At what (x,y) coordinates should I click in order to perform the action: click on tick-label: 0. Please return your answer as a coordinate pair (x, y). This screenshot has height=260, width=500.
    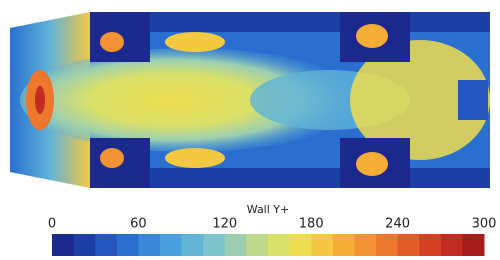
    Looking at the image, I should click on (52, 224).